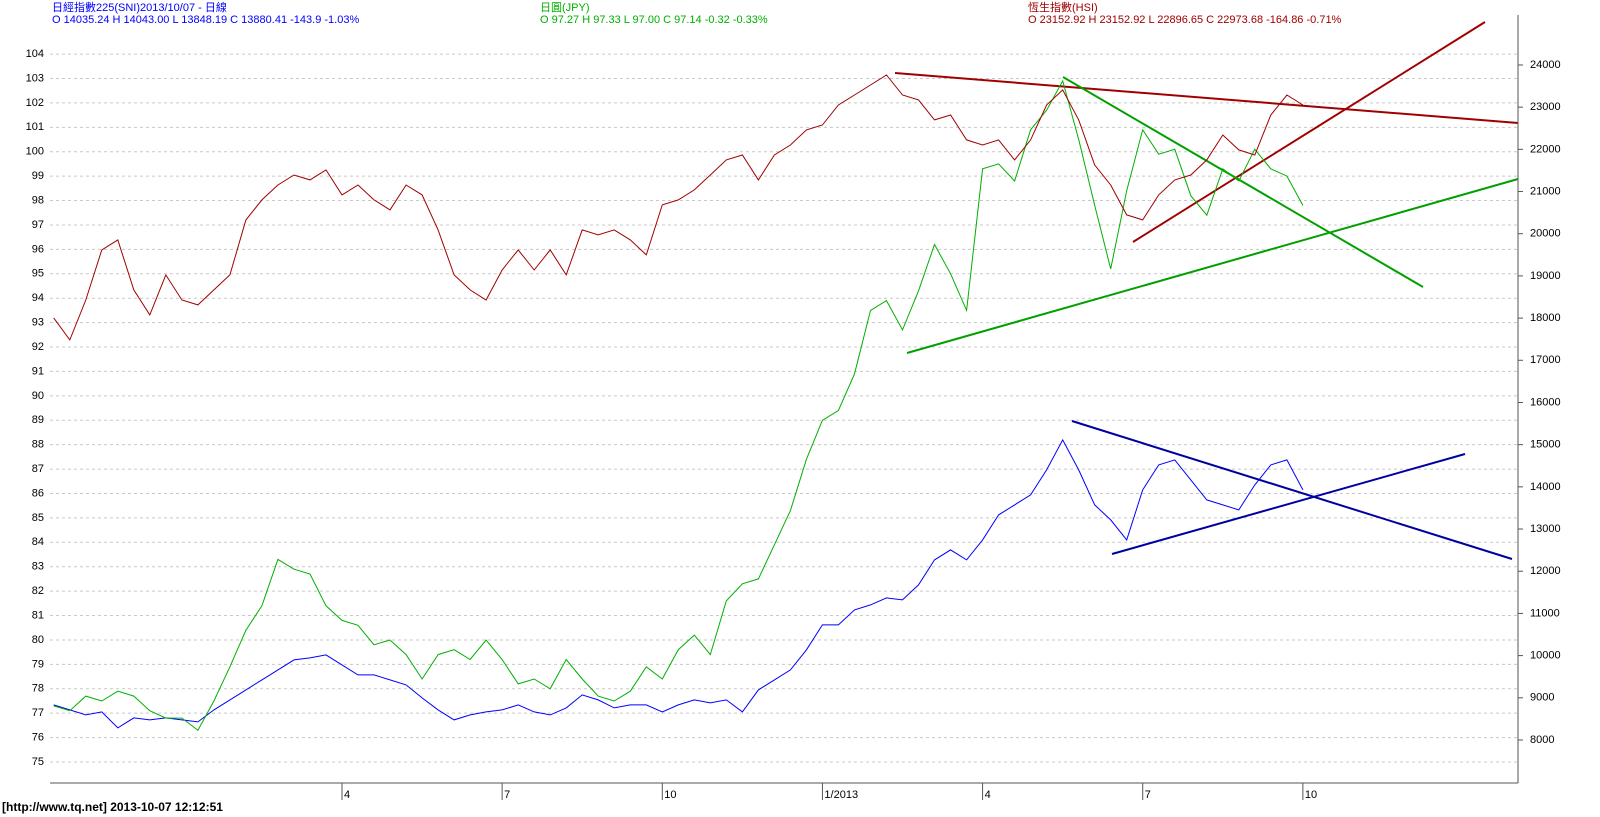 The width and height of the screenshot is (1600, 817). Describe the element at coordinates (1545, 487) in the screenshot. I see `y2-tick-label: 14000` at that location.